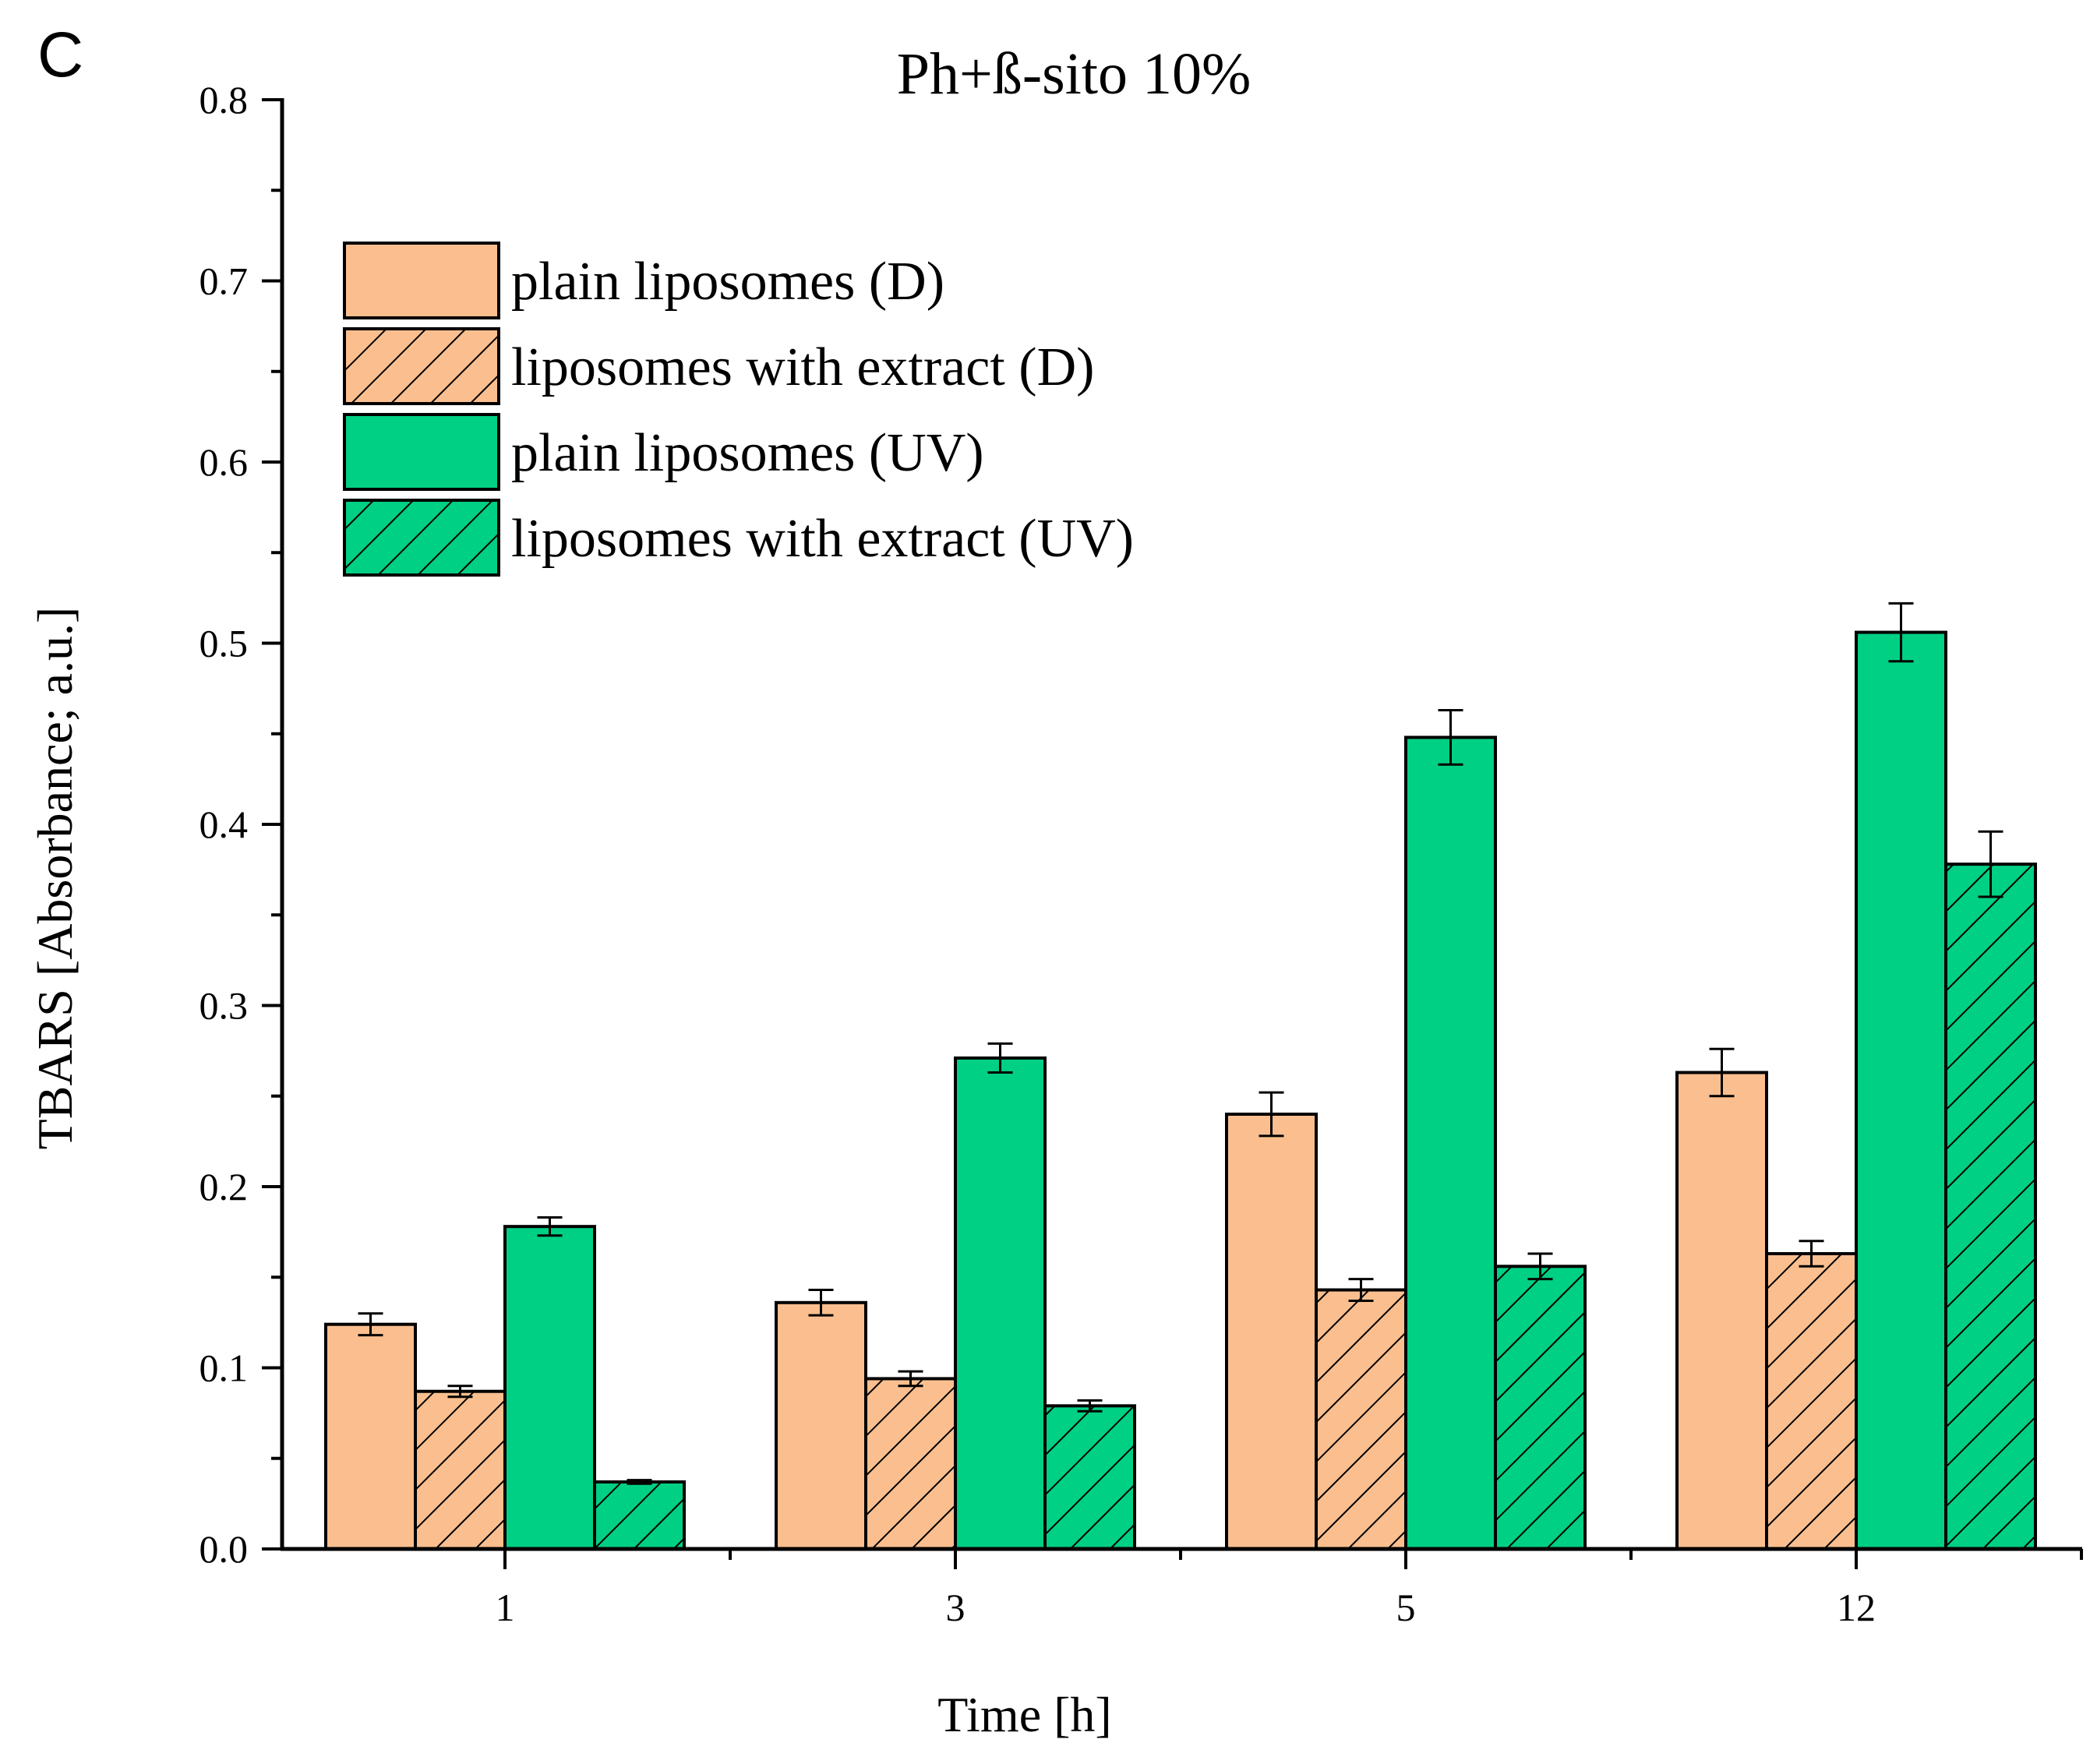 Image resolution: width=2097 pixels, height=1764 pixels. Describe the element at coordinates (1856, 1607) in the screenshot. I see `x-tick-label: 12` at that location.